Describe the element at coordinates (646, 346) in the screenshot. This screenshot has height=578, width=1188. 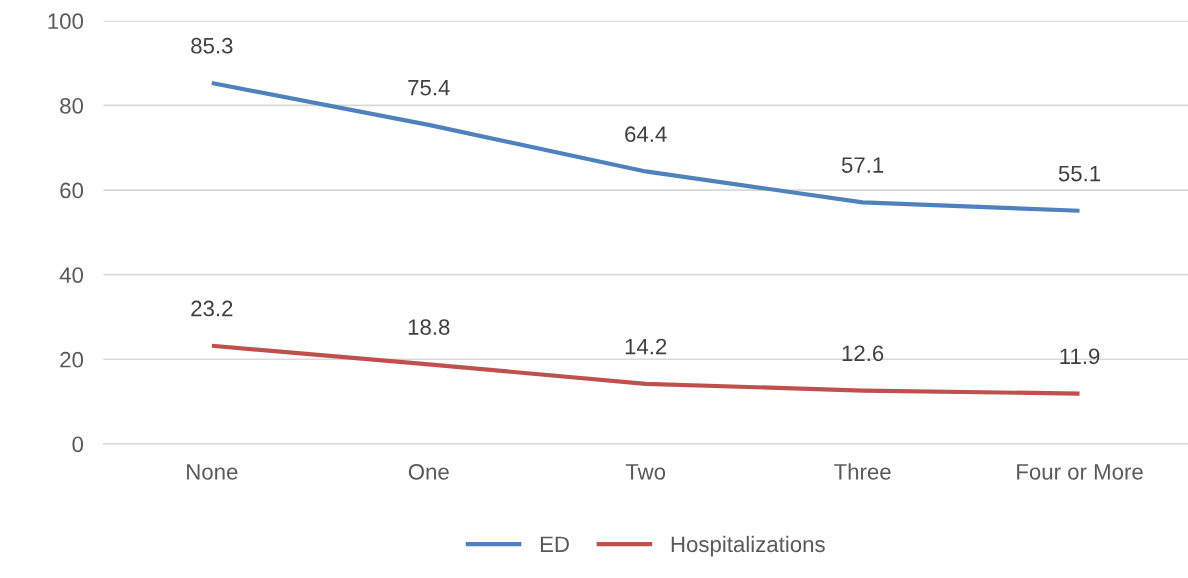
I see `data-label: 14.2` at that location.